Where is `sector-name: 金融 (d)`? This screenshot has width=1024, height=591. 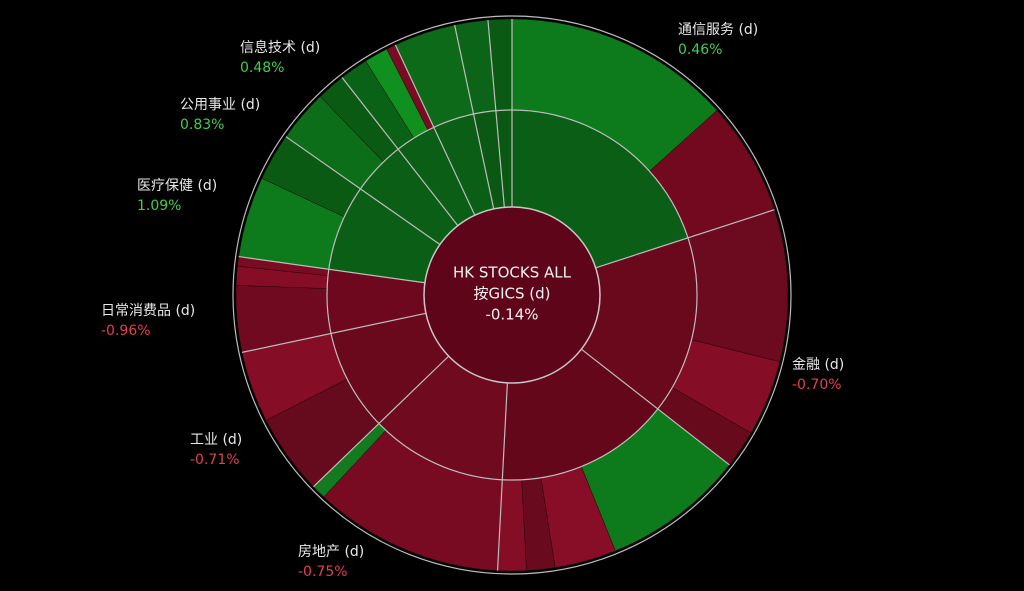 sector-name: 金融 (d) is located at coordinates (818, 365).